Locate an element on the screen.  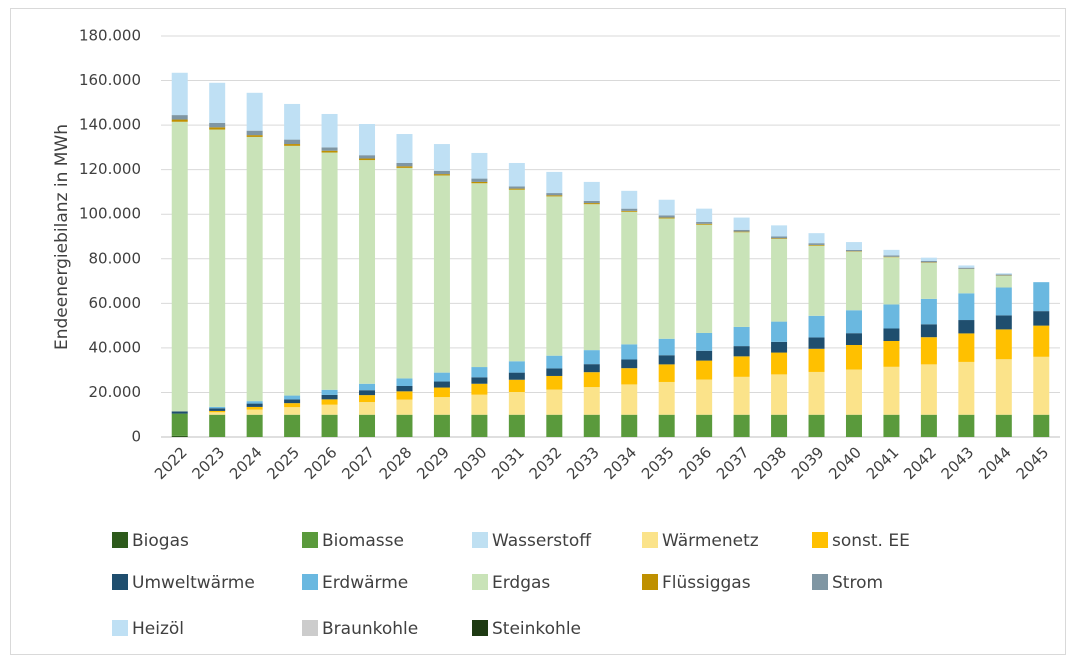
legend-label: Braunkohle is located at coordinates (370, 629).